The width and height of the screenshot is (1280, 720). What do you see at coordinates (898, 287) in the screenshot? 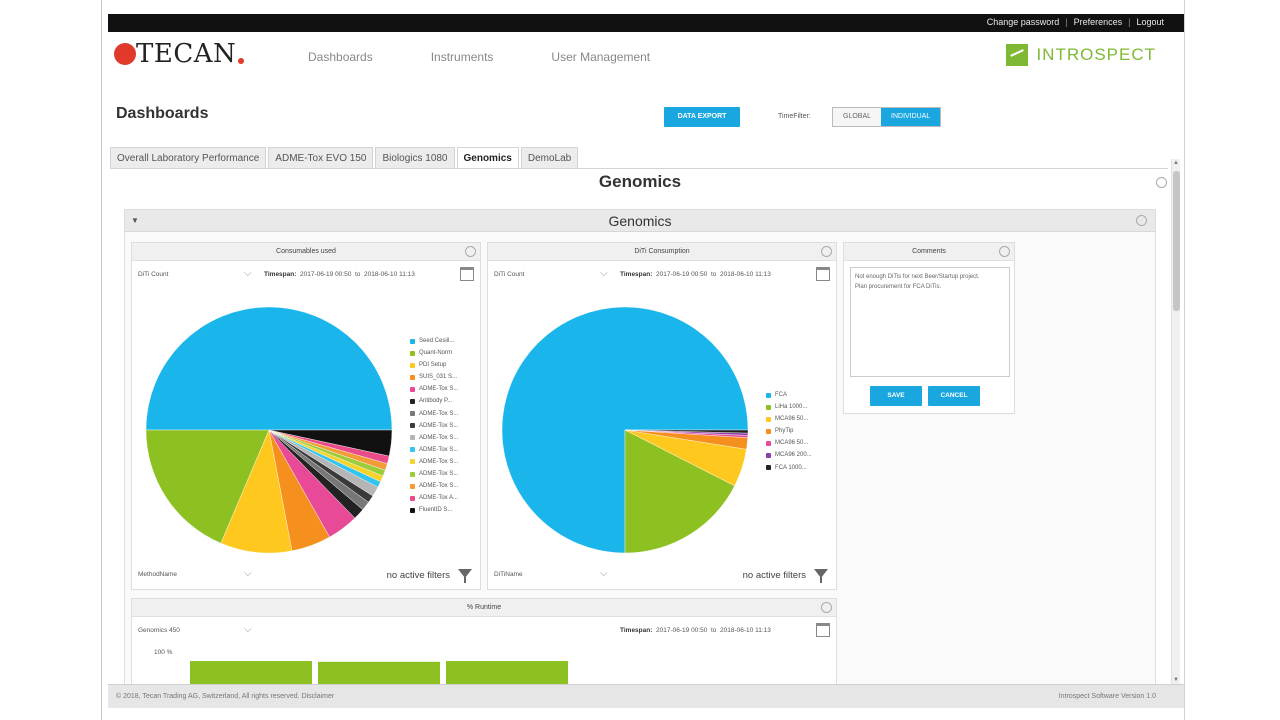
I see `comment-line: Plan procurement for FCA DiTis.` at bounding box center [898, 287].